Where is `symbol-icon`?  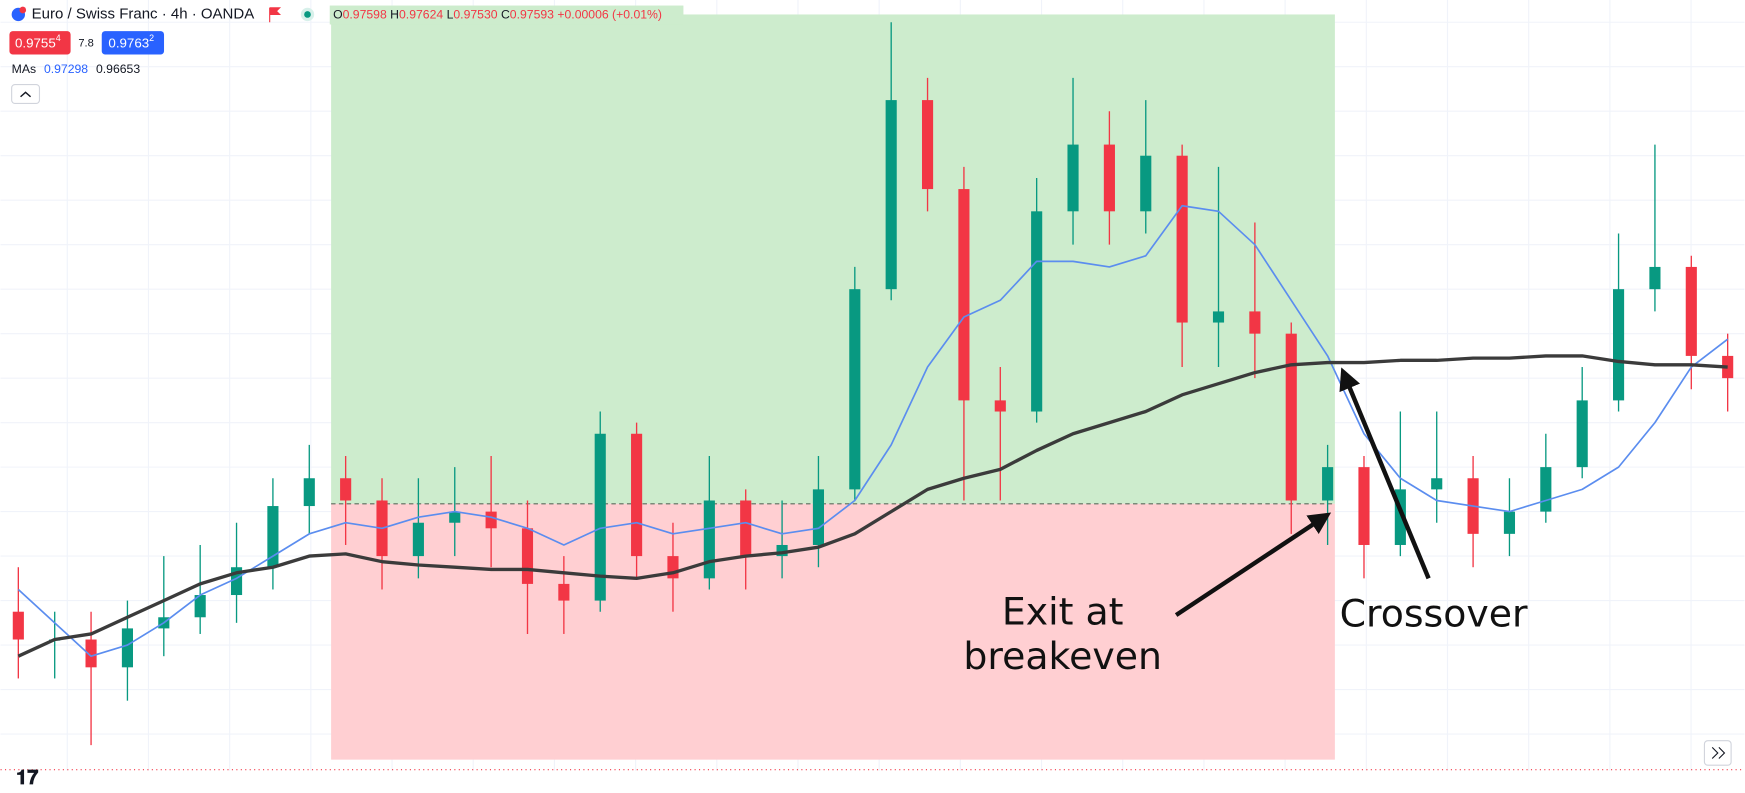
symbol-icon is located at coordinates (23, 10).